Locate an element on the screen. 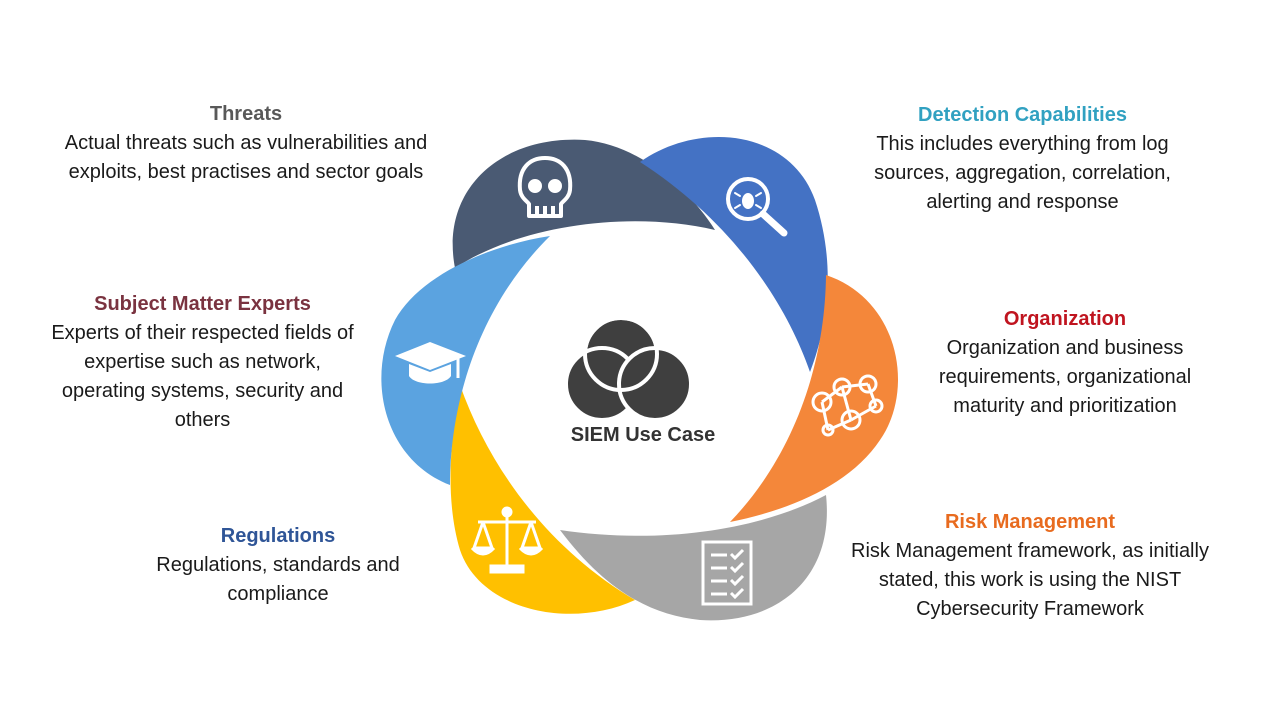  skull-icon is located at coordinates (545, 187).